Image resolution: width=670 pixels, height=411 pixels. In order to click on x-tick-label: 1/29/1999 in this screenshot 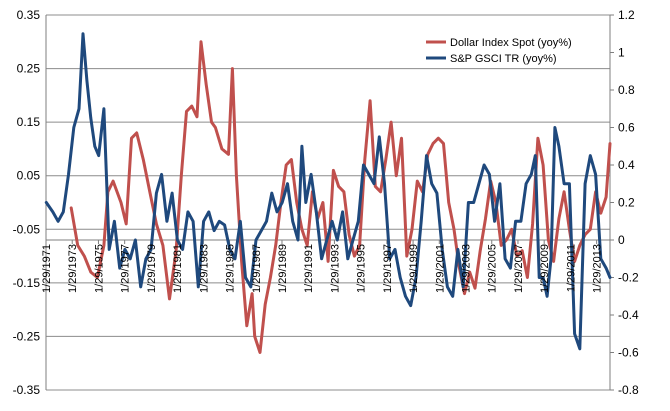, I will do `click(414, 268)`.